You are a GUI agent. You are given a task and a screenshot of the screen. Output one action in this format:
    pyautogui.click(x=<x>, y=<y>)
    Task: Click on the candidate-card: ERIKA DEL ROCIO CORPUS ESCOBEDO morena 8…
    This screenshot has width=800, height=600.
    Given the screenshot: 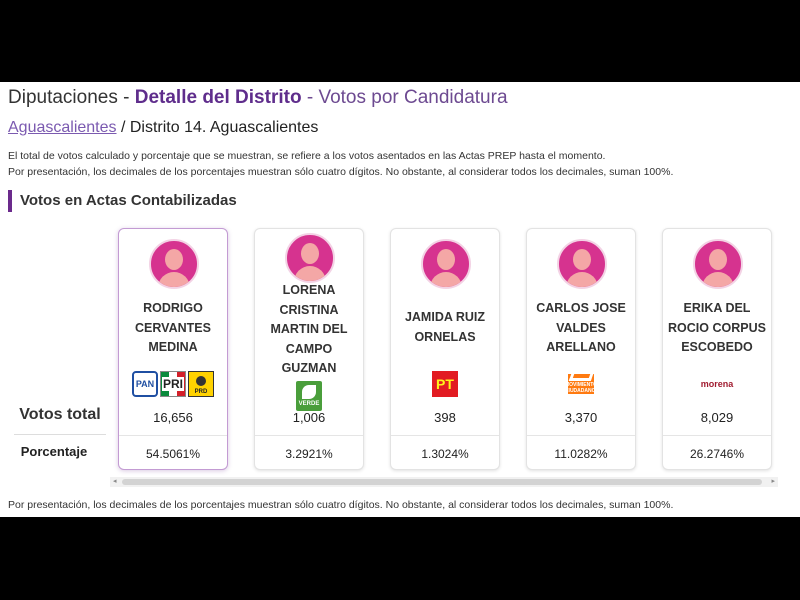 What is the action you would take?
    pyautogui.click(x=717, y=349)
    